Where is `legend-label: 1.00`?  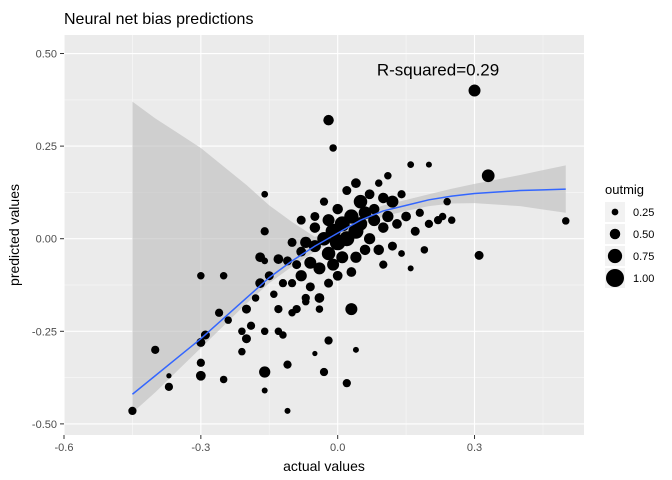
legend-label: 1.00 is located at coordinates (643, 279).